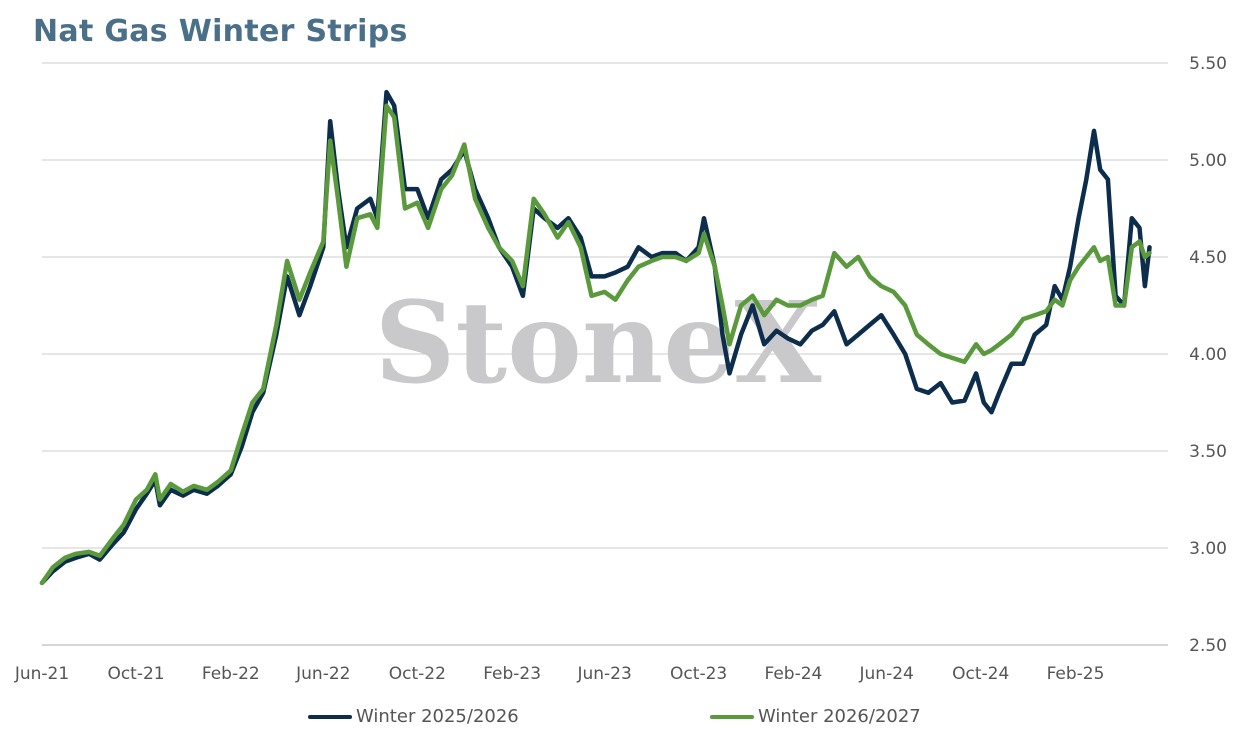 Image resolution: width=1238 pixels, height=738 pixels. I want to click on x-tick-label: Oct-21, so click(135, 674).